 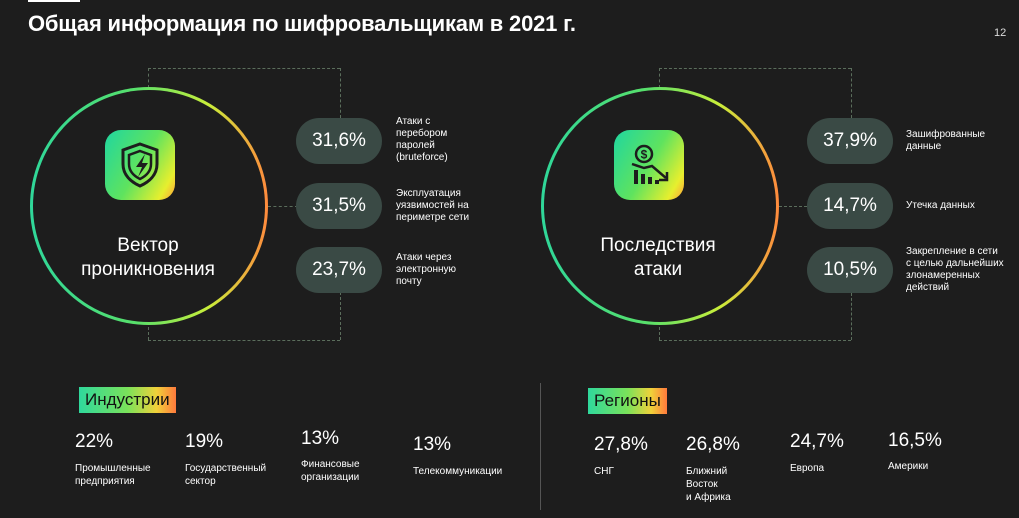 What do you see at coordinates (127, 400) in the screenshot?
I see `industries-heading: Индустрии` at bounding box center [127, 400].